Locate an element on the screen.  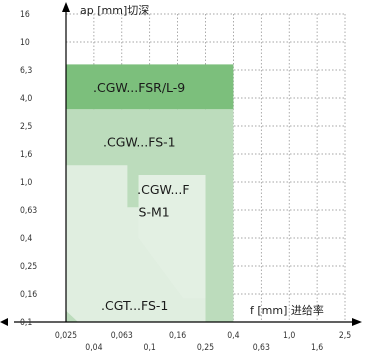
y-tick-label: 1,0 is located at coordinates (26, 183).